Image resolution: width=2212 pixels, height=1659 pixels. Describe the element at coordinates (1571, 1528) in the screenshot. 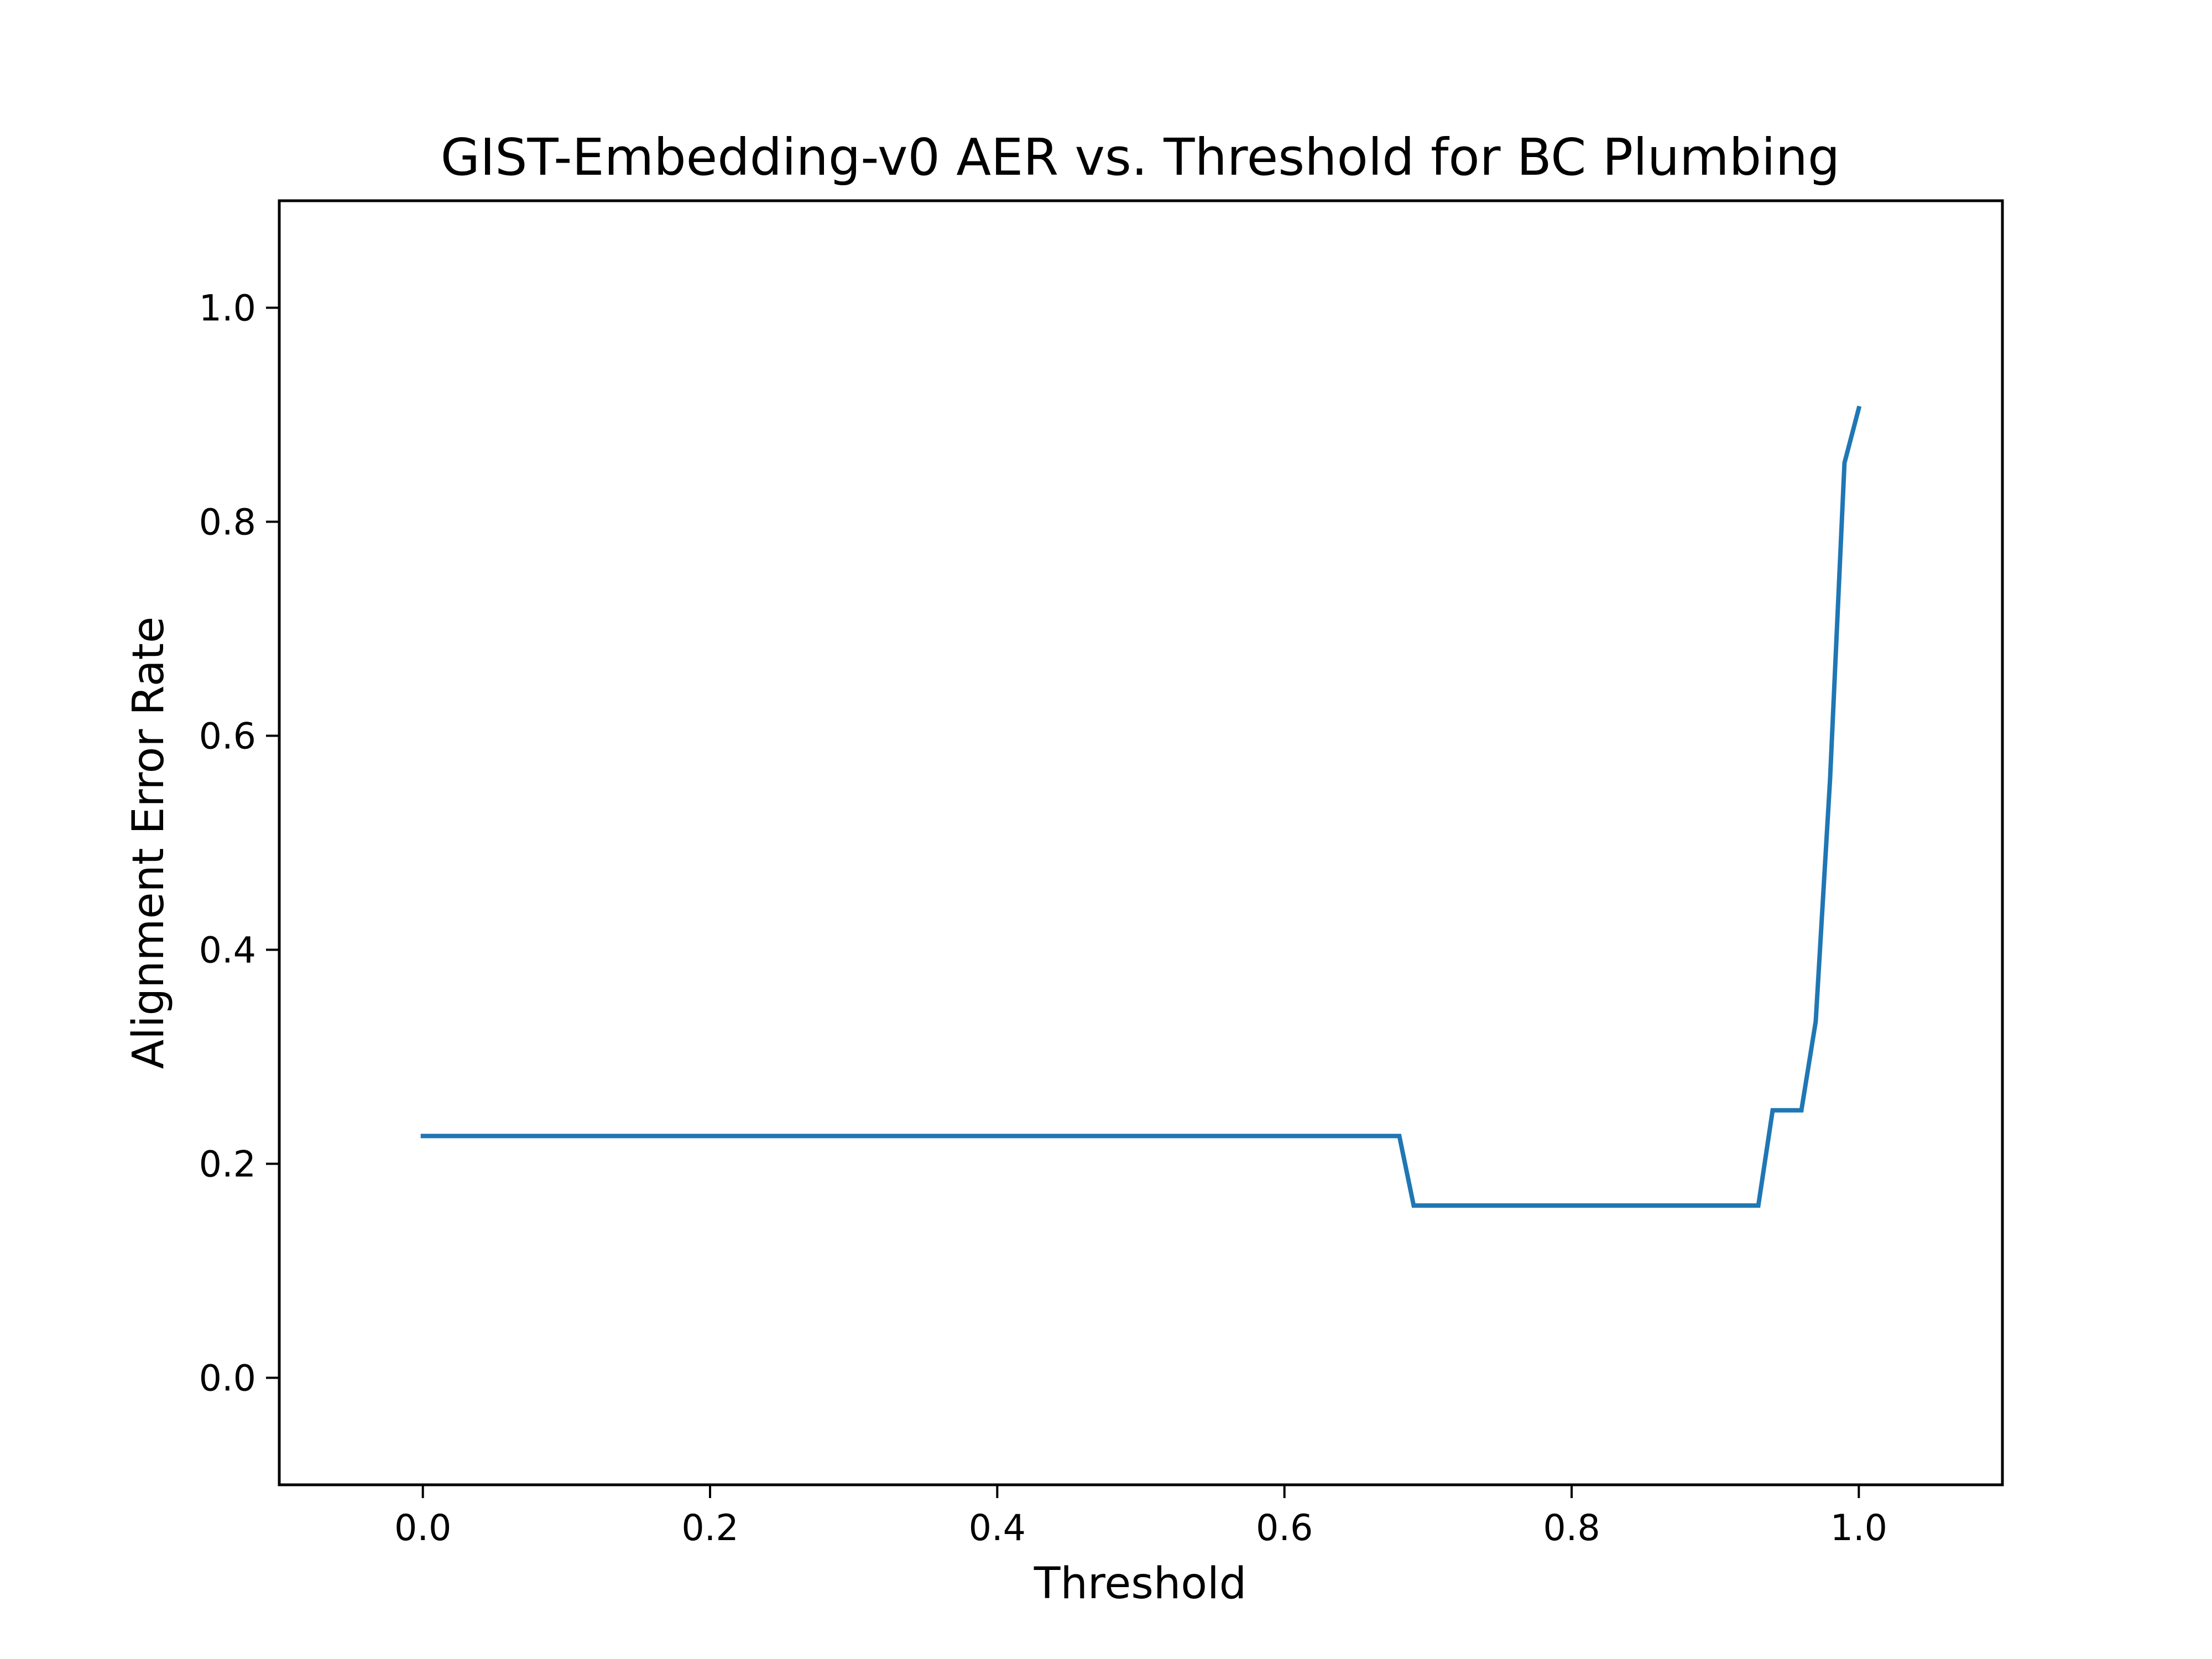

I see `x-tick-label: 0.8` at that location.